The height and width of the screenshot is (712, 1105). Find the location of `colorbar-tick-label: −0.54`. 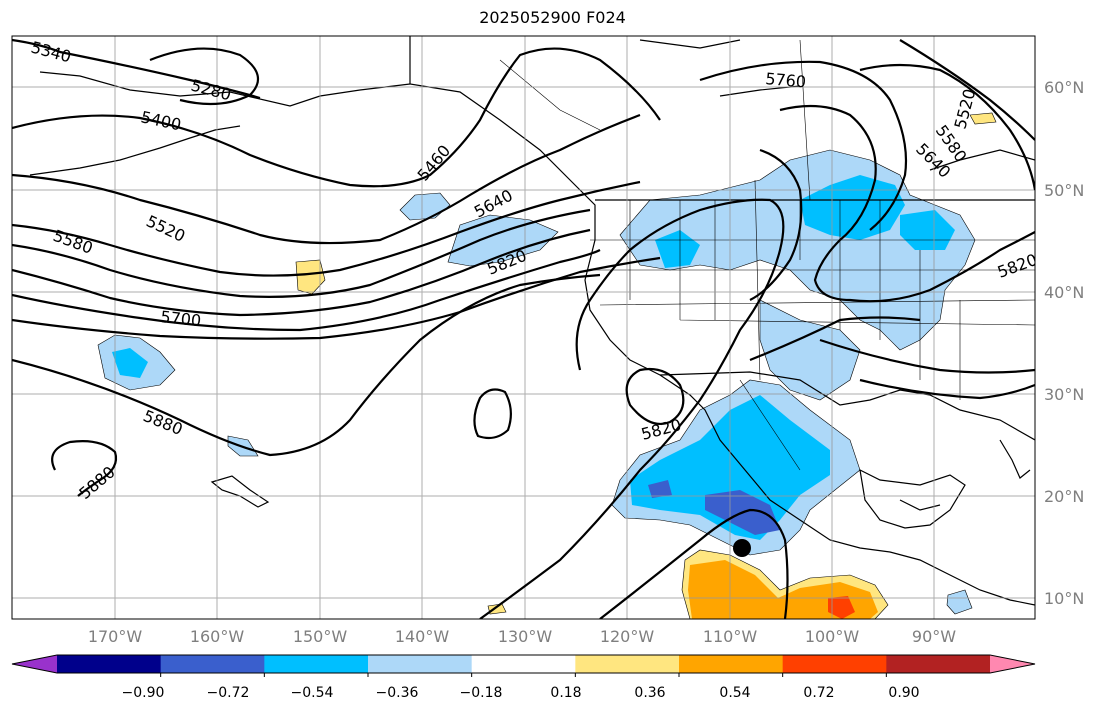

colorbar-tick-label: −0.54 is located at coordinates (312, 693).